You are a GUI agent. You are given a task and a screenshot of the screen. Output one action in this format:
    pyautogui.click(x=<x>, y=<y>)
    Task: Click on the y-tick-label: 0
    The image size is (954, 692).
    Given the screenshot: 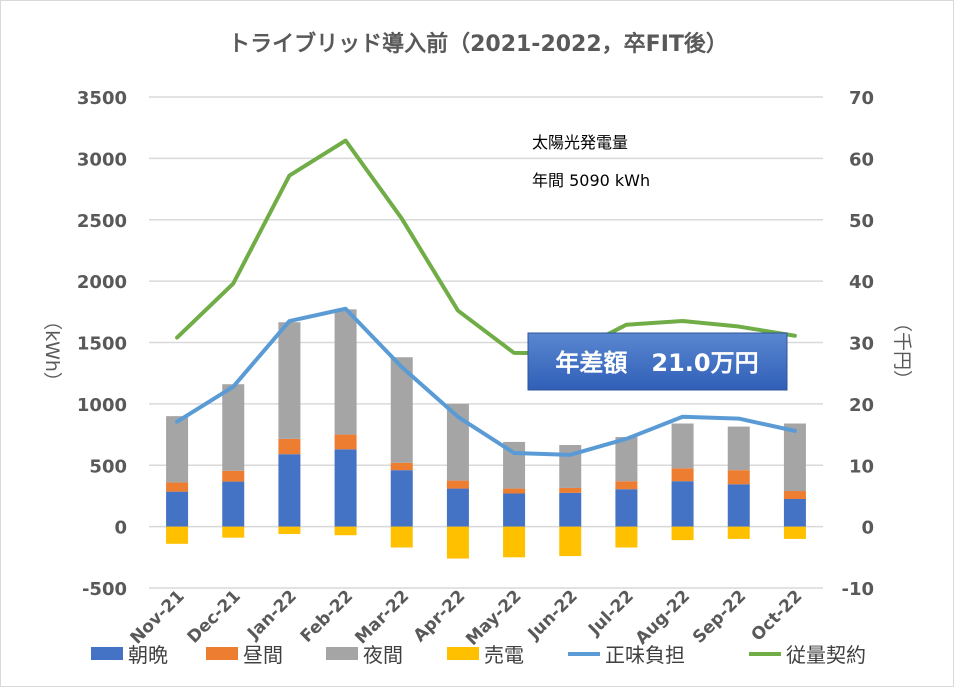 What is the action you would take?
    pyautogui.click(x=120, y=528)
    